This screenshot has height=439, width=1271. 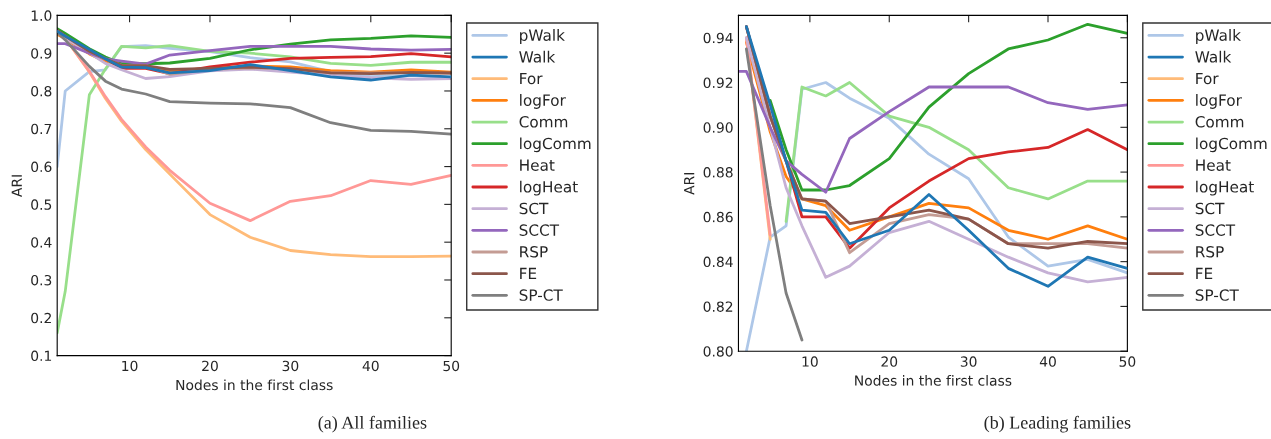 I want to click on y-tick-label: 0.7, so click(x=41, y=129).